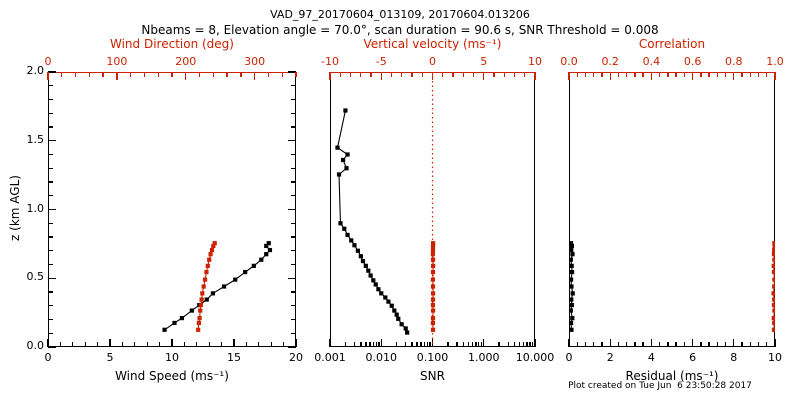 The width and height of the screenshot is (800, 400). Describe the element at coordinates (651, 61) in the screenshot. I see `top-x-tick-label: 0.4` at that location.